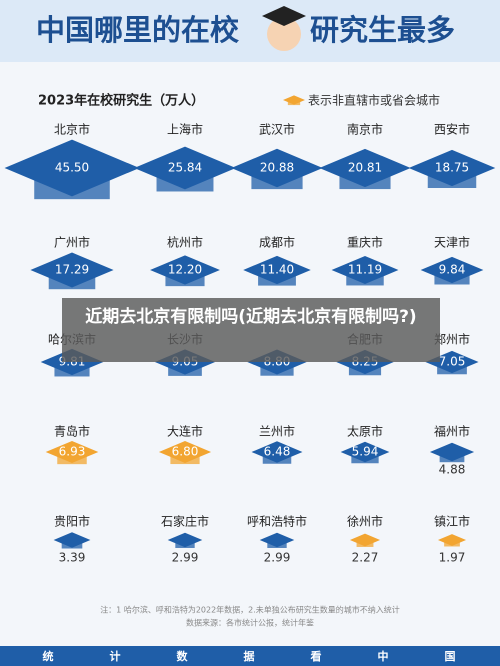 This screenshot has width=500, height=666. I want to click on city-label: 成都市, so click(277, 242).